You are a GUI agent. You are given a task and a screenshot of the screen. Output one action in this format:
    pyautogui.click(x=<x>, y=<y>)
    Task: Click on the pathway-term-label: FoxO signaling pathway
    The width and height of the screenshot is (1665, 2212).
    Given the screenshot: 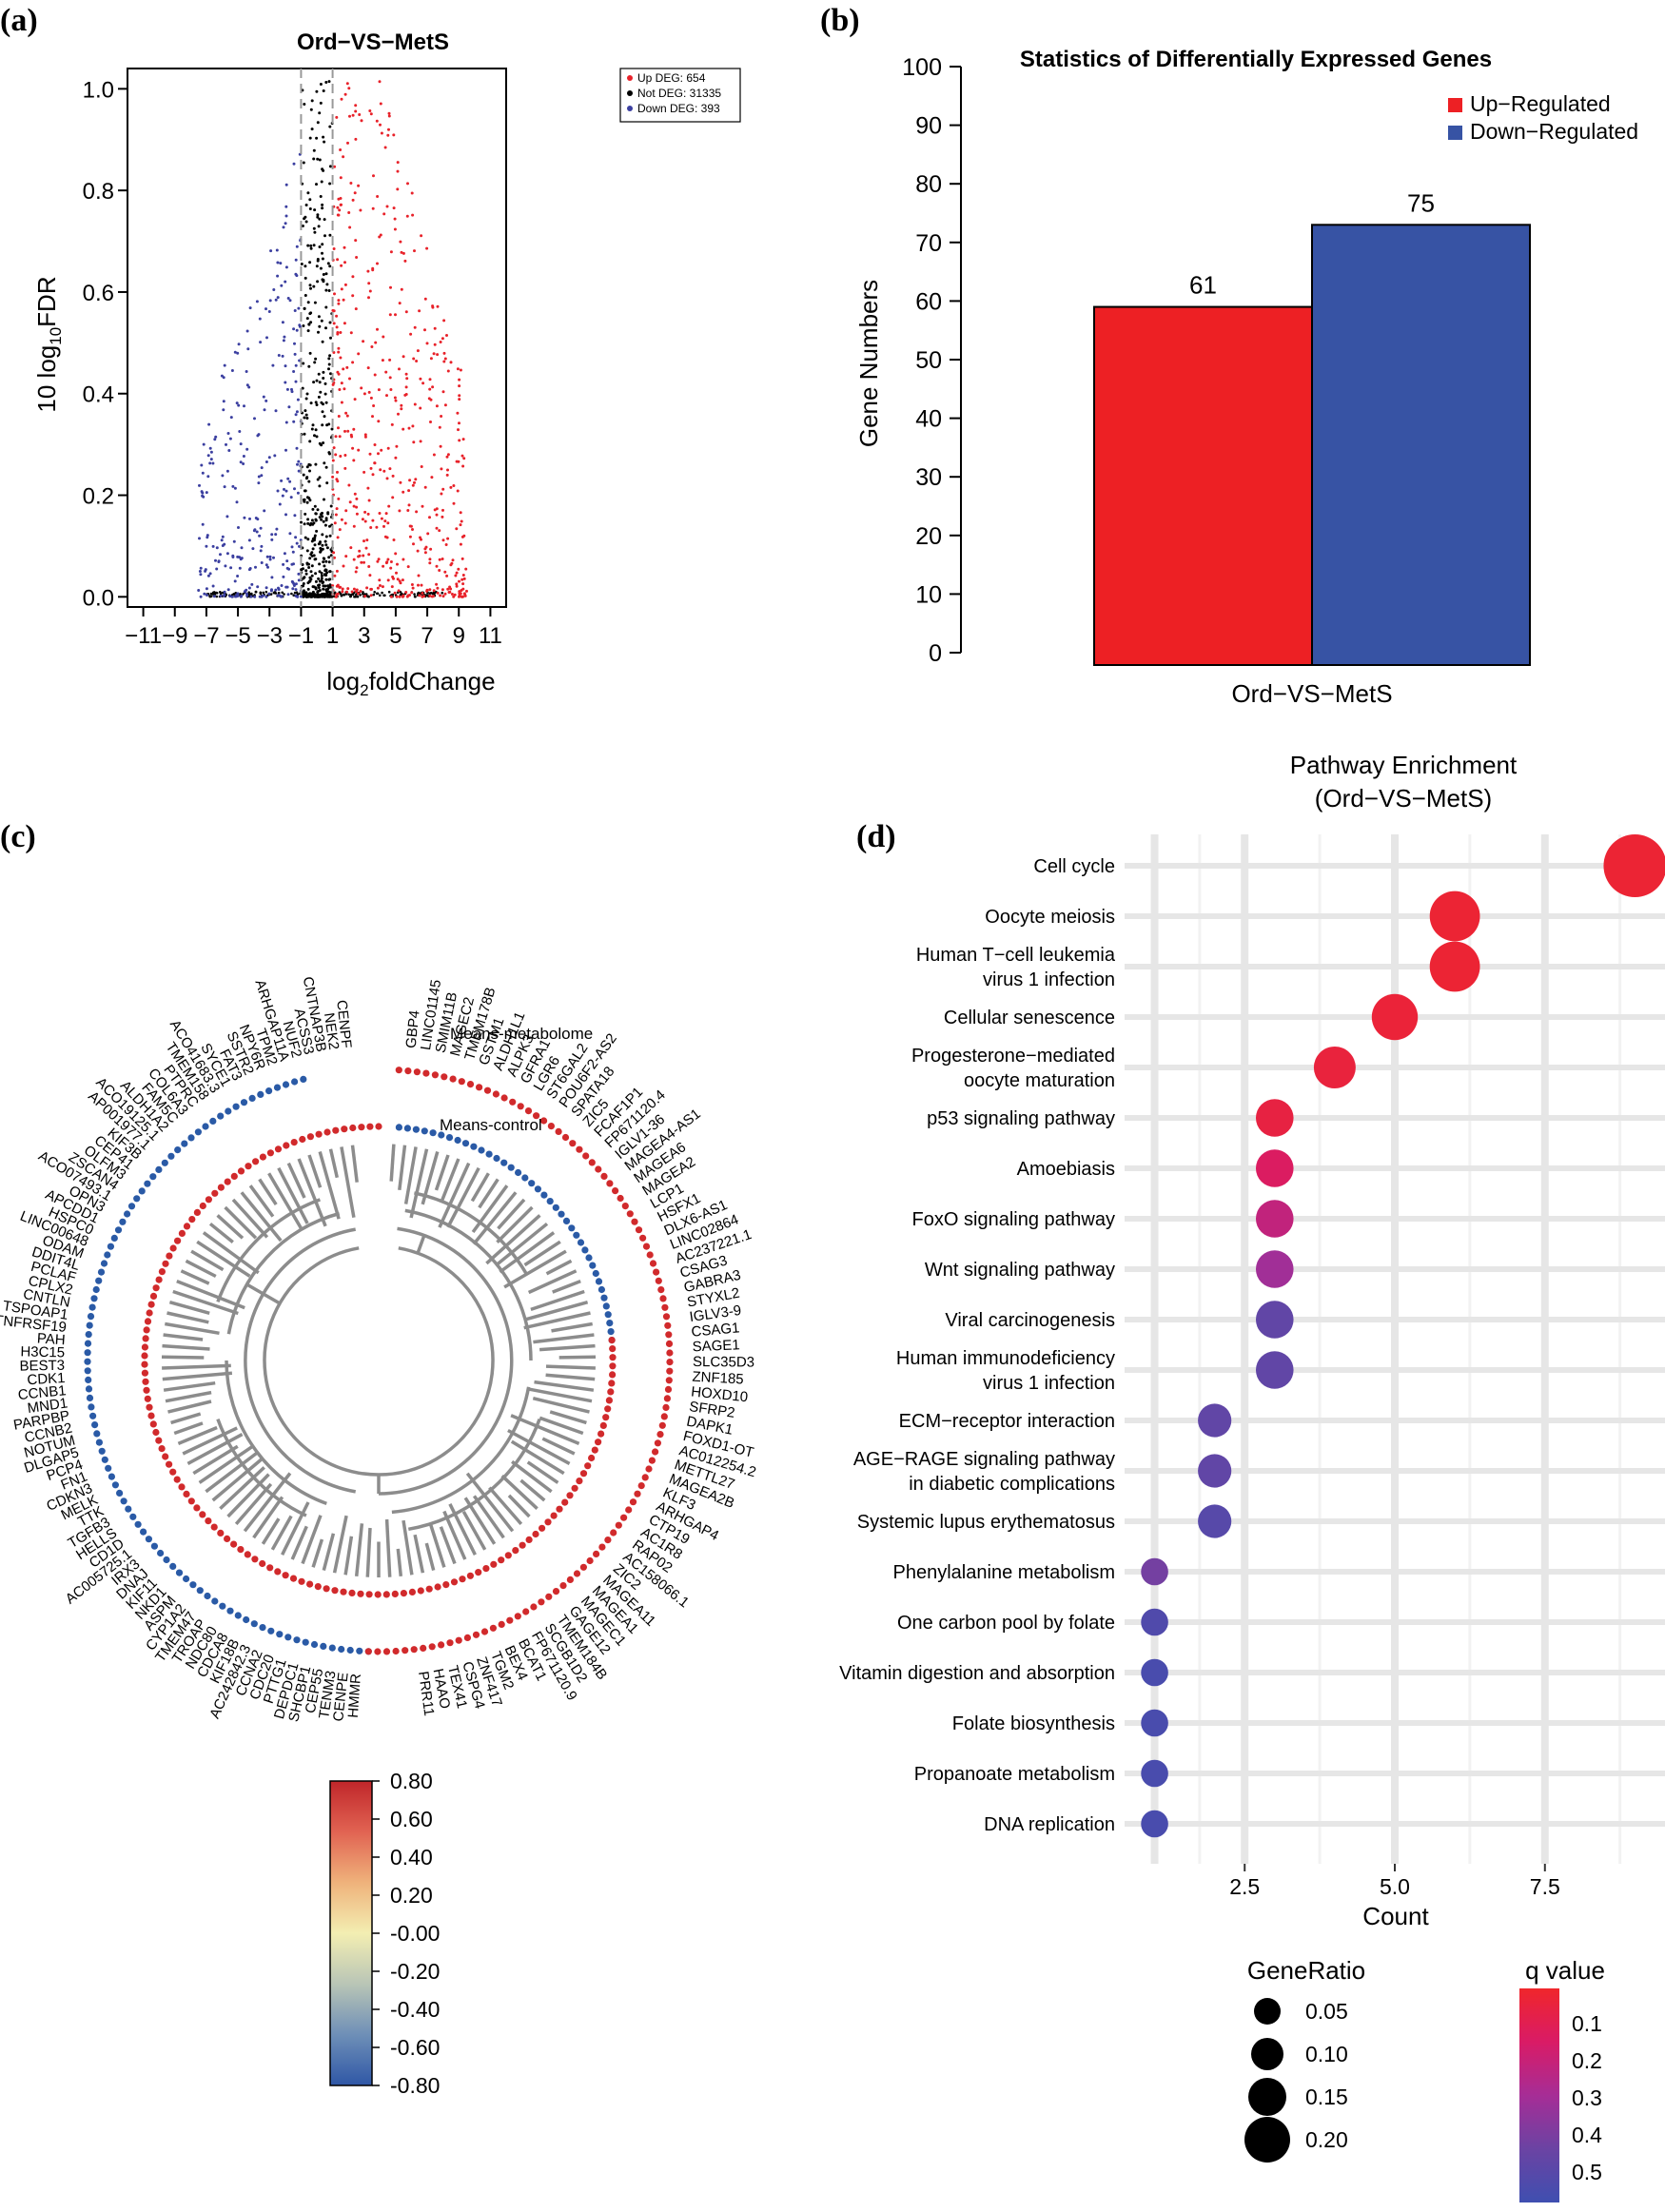 What is the action you would take?
    pyautogui.click(x=1014, y=1219)
    